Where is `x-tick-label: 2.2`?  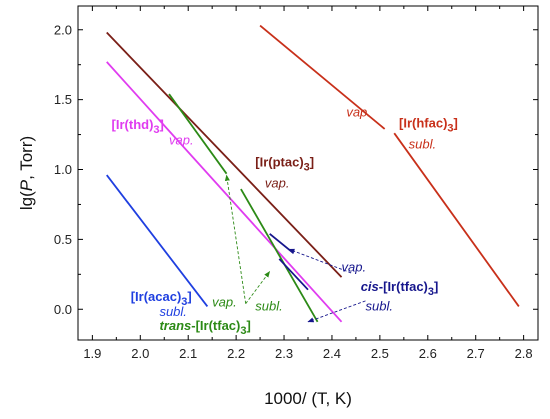 x-tick-label: 2.2 is located at coordinates (236, 353).